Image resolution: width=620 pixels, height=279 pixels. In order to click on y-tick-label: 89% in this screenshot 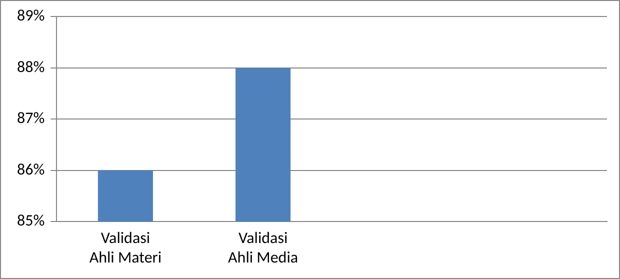, I will do `click(31, 16)`.